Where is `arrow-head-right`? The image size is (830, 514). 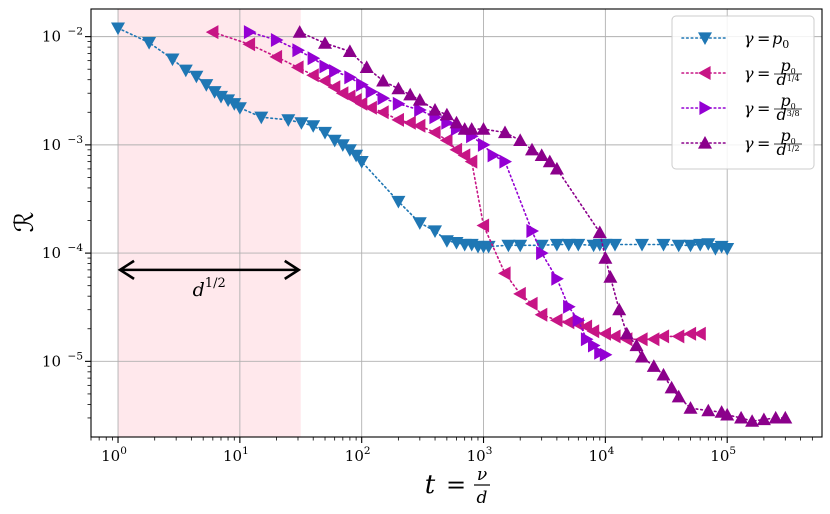 arrow-head-right is located at coordinates (293, 269).